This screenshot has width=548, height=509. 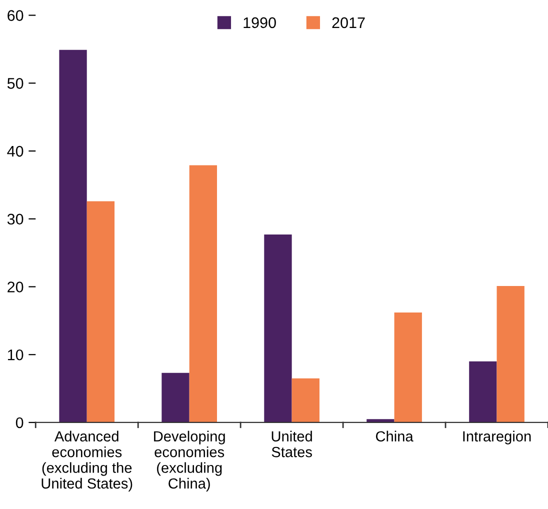 I want to click on y-tick-label: 20, so click(x=16, y=287).